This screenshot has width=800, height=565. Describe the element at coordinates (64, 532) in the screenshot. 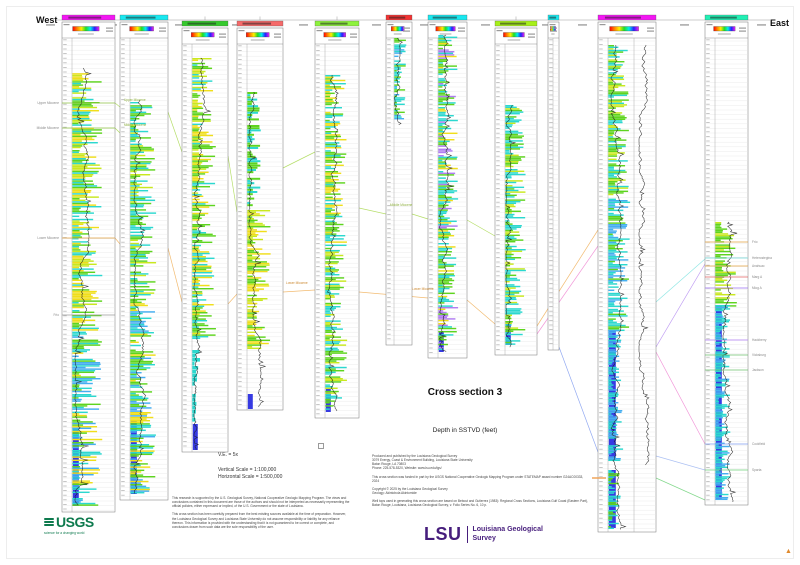

I see `usgs-tagline: science for a changing world` at that location.